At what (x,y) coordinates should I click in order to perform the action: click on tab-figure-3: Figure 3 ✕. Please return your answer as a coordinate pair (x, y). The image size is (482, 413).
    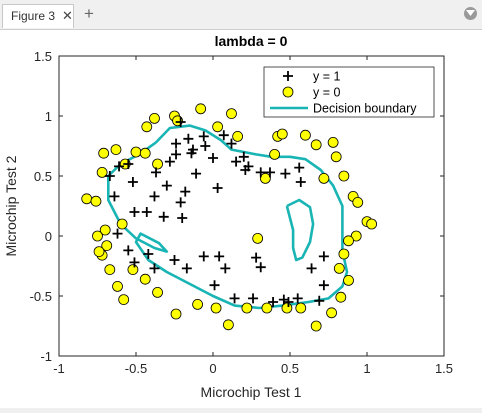
    Looking at the image, I should click on (38, 16).